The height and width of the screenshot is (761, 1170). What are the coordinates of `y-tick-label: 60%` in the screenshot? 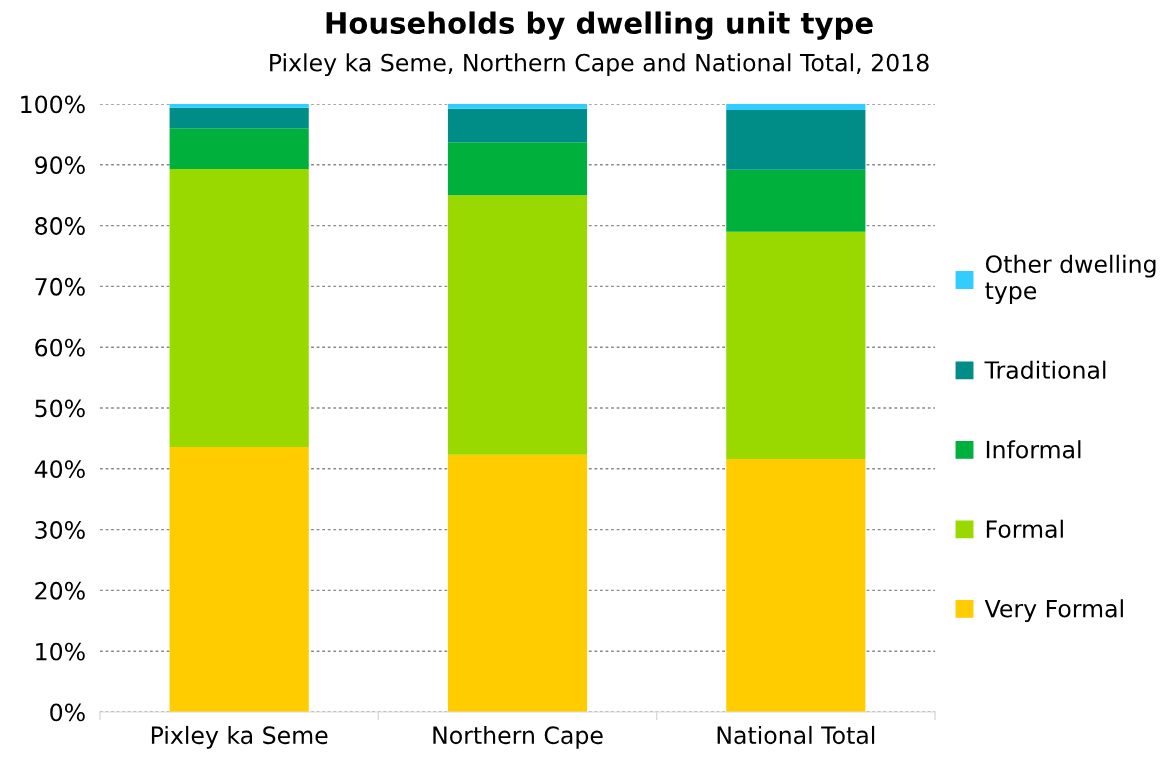 It's located at (60, 347).